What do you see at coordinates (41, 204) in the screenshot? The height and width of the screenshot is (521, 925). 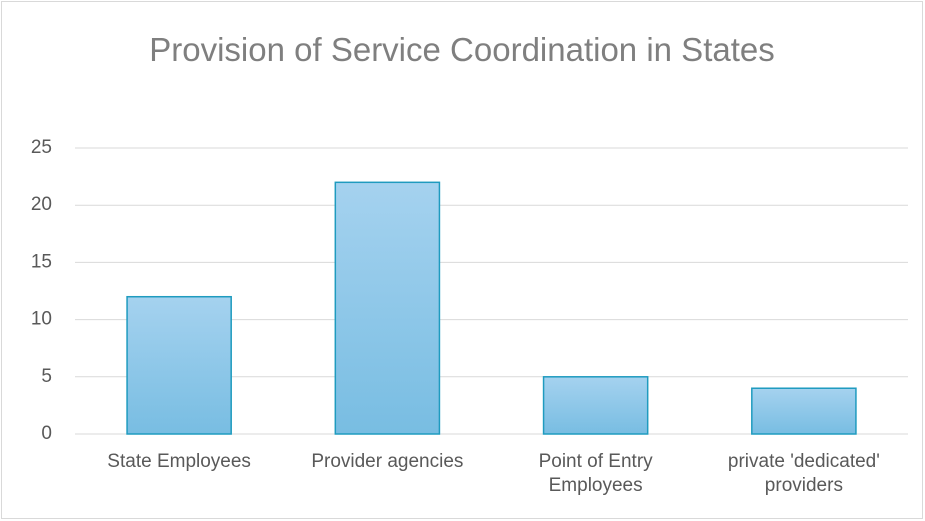 I see `y-tick-label: 20` at bounding box center [41, 204].